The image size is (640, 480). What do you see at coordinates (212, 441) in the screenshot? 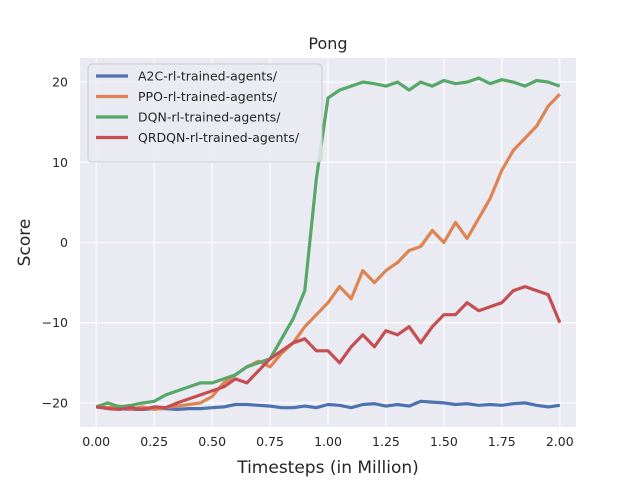
I see `x-tick-label: 0.50` at bounding box center [212, 441].